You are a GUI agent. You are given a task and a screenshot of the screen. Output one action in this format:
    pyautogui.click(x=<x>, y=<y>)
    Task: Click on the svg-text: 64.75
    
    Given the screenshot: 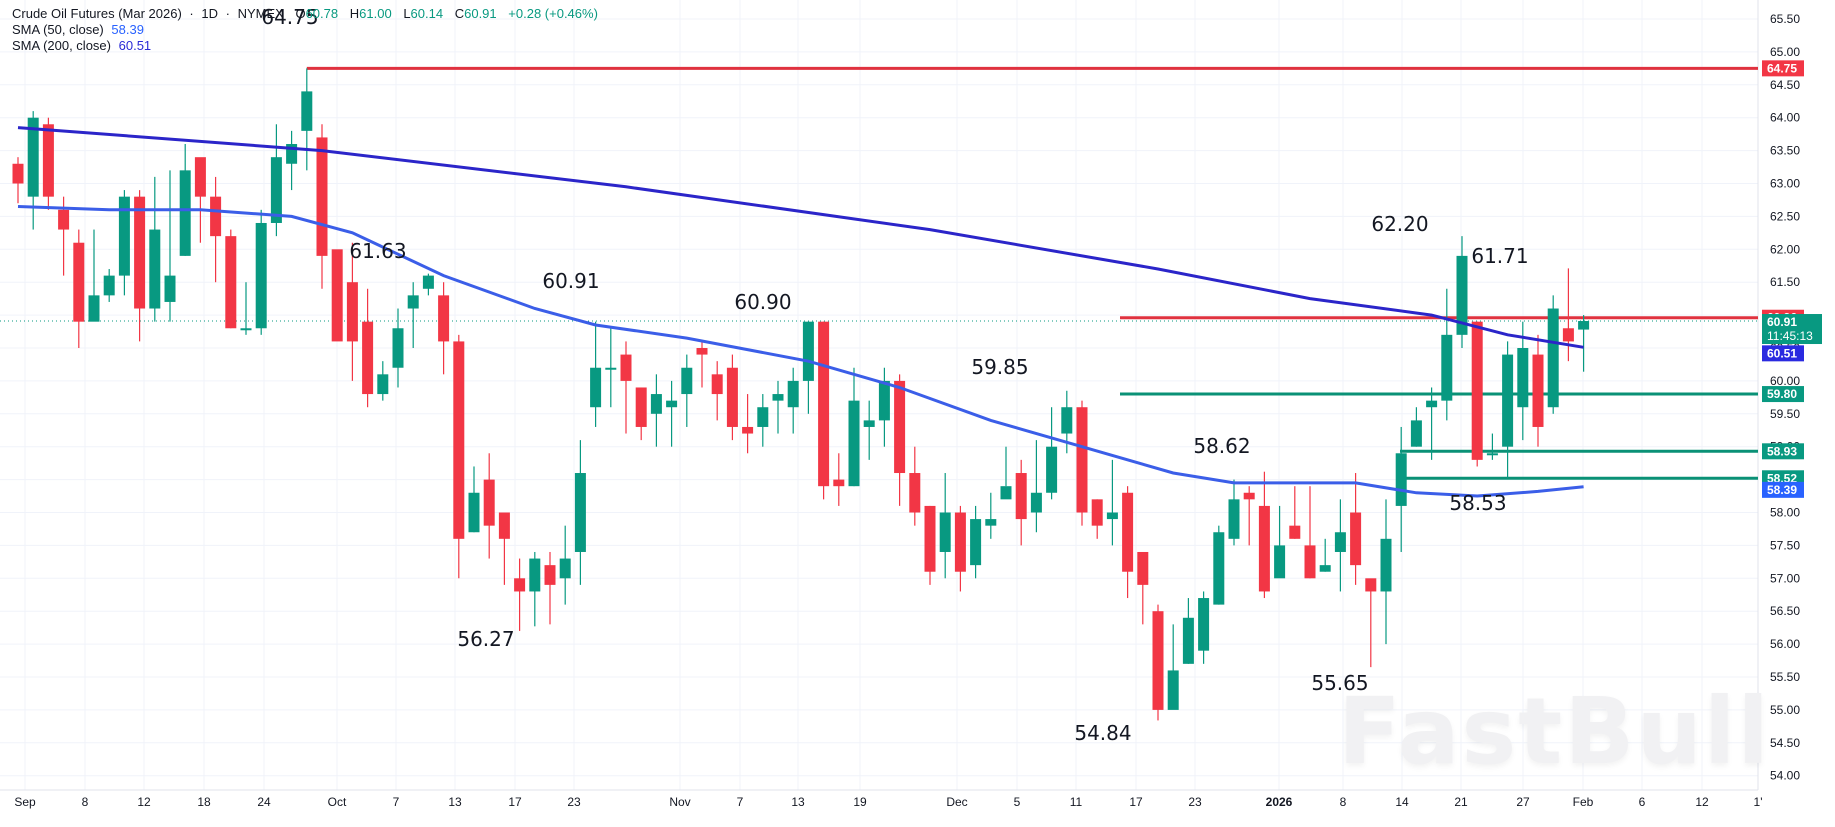 What is the action you would take?
    pyautogui.click(x=1782, y=68)
    